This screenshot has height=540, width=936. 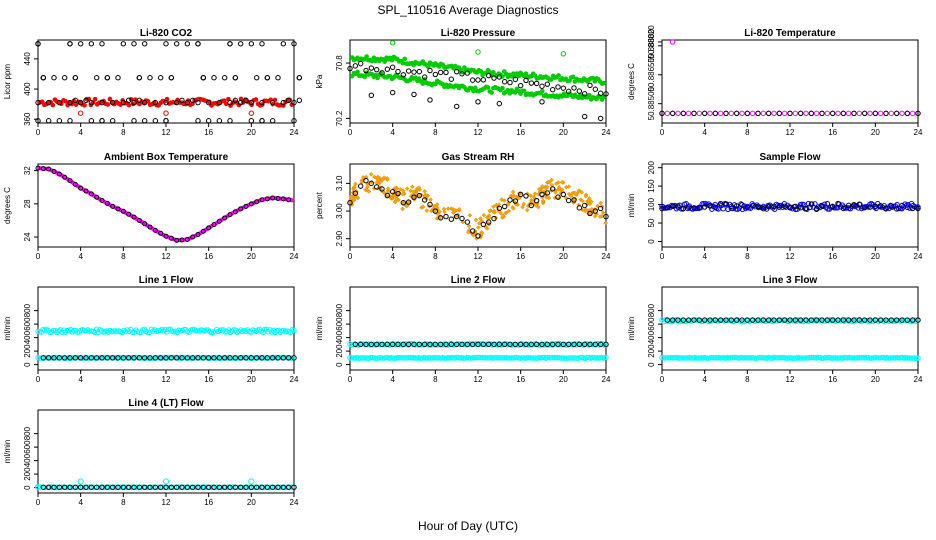 I want to click on panel-title: Li-820 CO2, so click(x=166, y=33).